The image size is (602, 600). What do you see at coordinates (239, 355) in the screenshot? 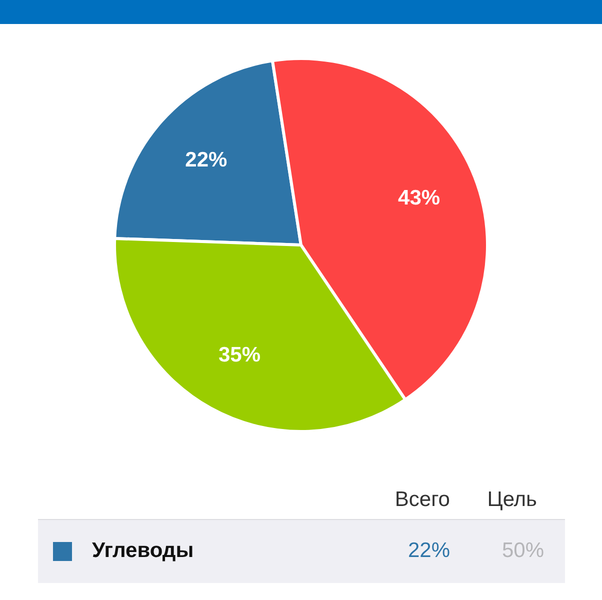
I see `data-label: 35%` at bounding box center [239, 355].